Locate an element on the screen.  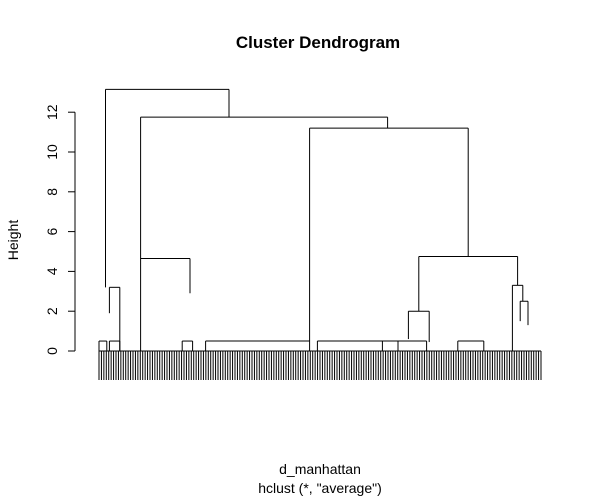
y-tick-label: 12 is located at coordinates (52, 112).